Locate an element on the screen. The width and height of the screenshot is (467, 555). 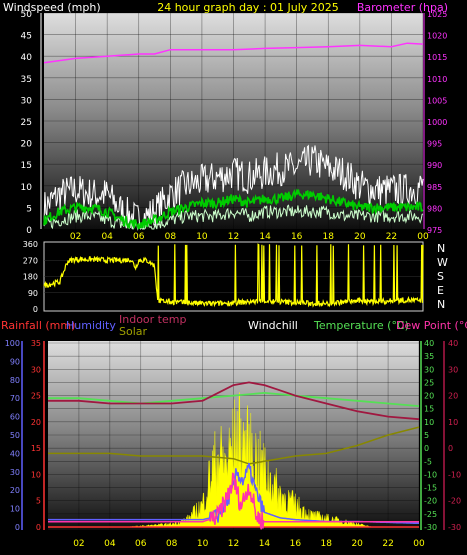
temperature-tick-label: -5 is located at coordinates (428, 461).